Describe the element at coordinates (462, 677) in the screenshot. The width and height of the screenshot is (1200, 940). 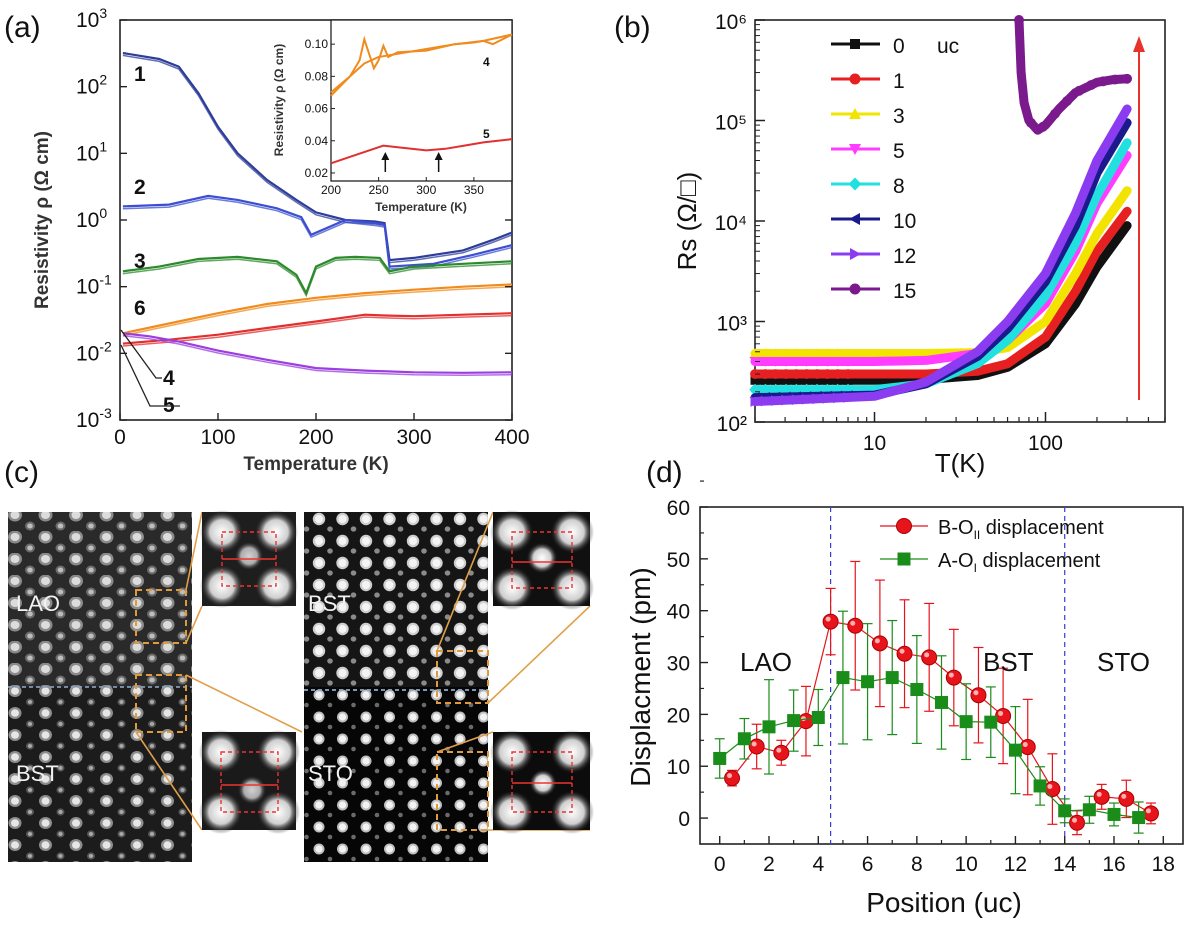
I see `selection-box-bst-right` at that location.